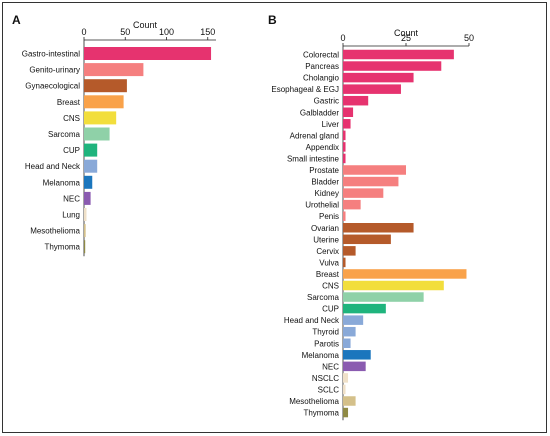 Image resolution: width=550 pixels, height=436 pixels. I want to click on panel-b-tick-label: 0, so click(342, 38).